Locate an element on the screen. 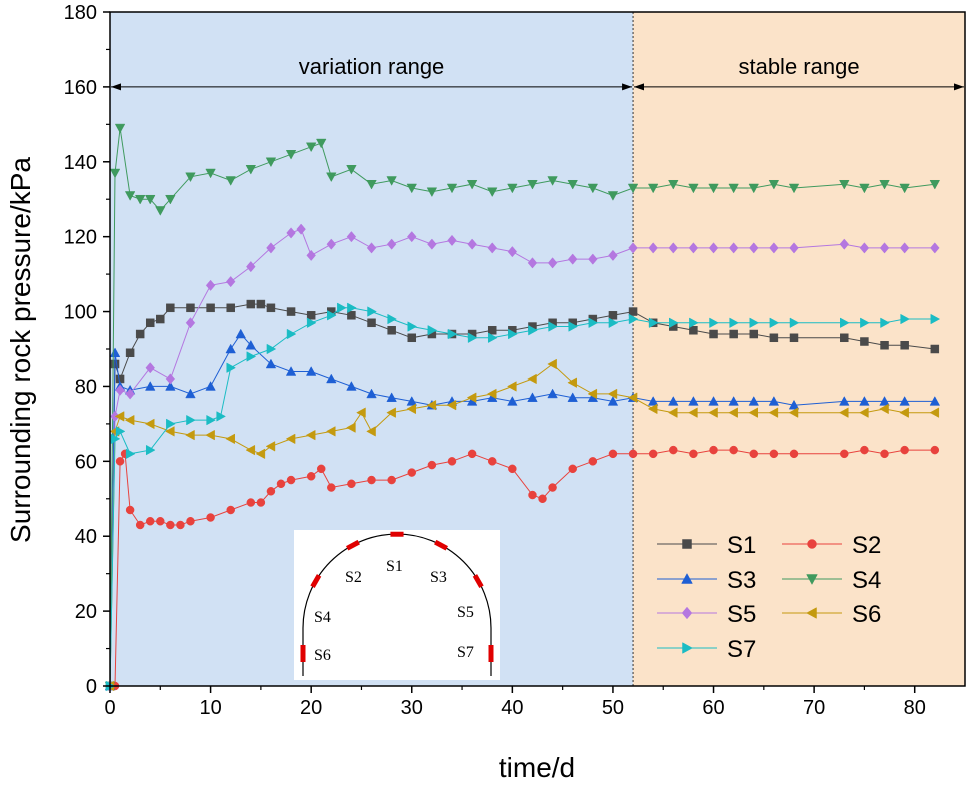 Image resolution: width=969 pixels, height=787 pixels. inset-background is located at coordinates (397, 605).